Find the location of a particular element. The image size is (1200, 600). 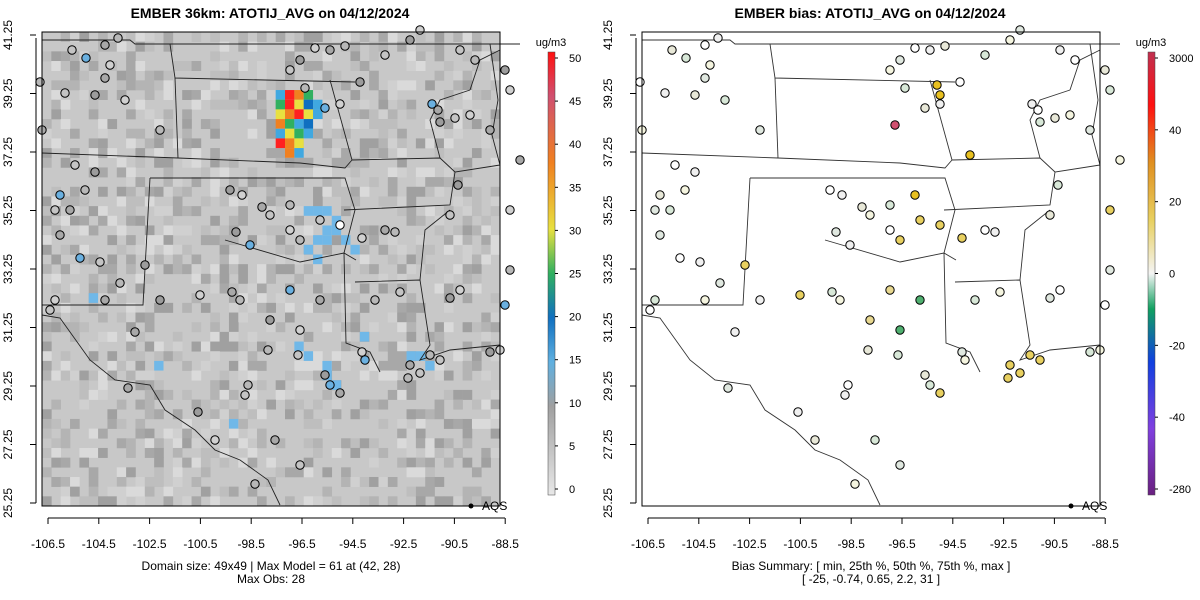

colorbar-tick-label: 35 is located at coordinates (575, 188).